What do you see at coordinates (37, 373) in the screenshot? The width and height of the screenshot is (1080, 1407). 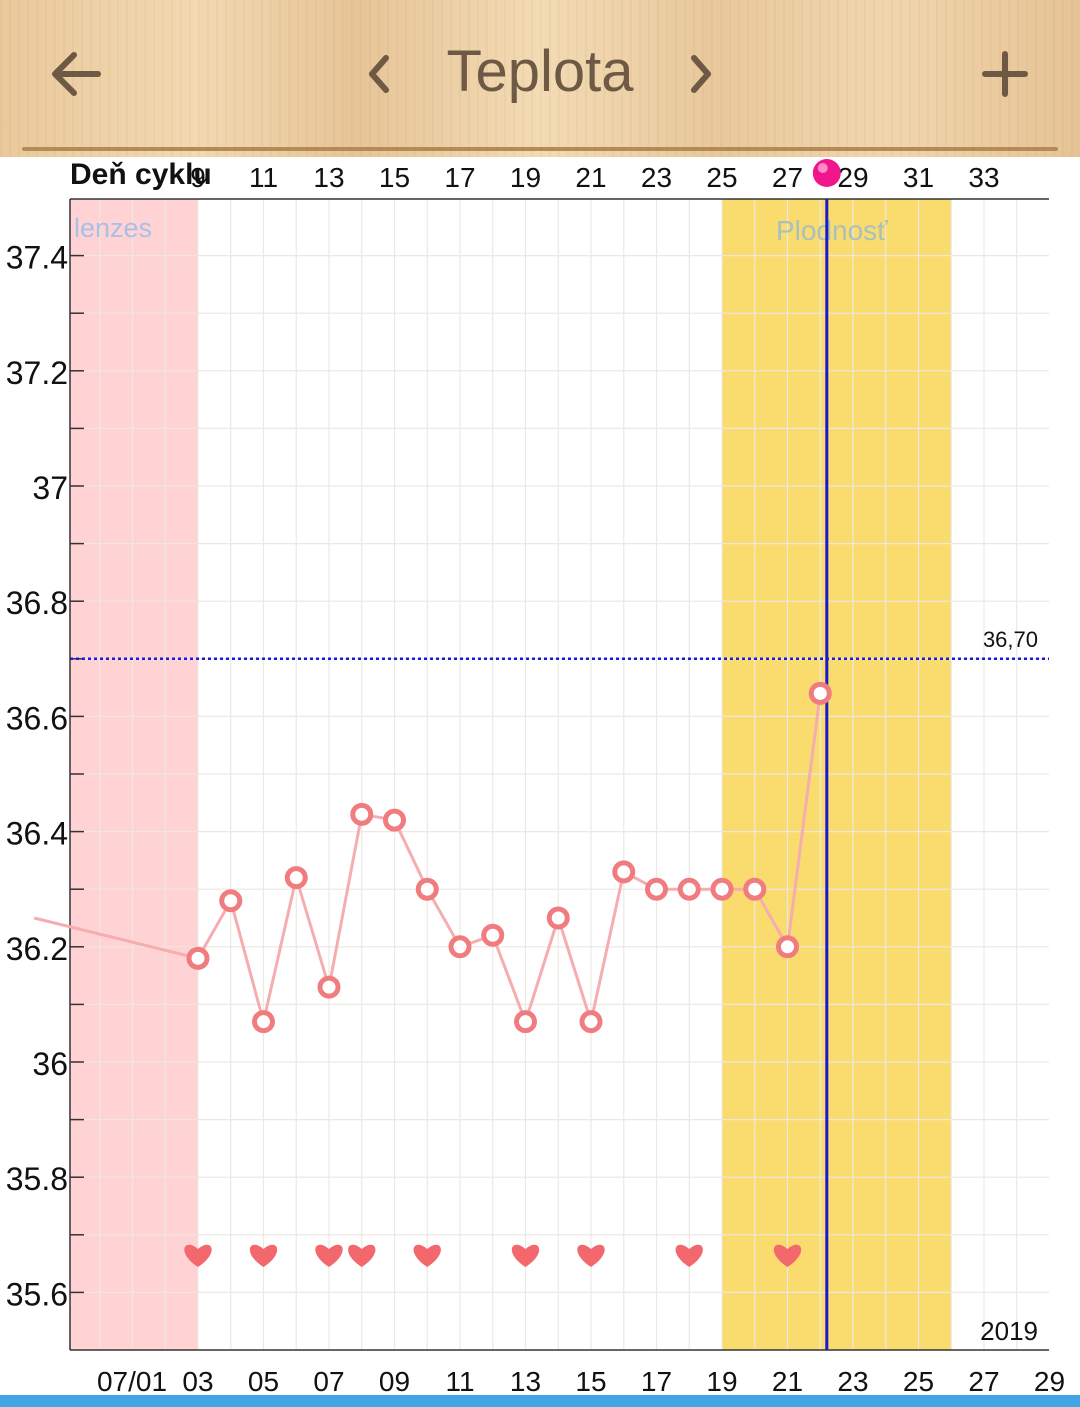 I see `y-tick-label: 37.2` at bounding box center [37, 373].